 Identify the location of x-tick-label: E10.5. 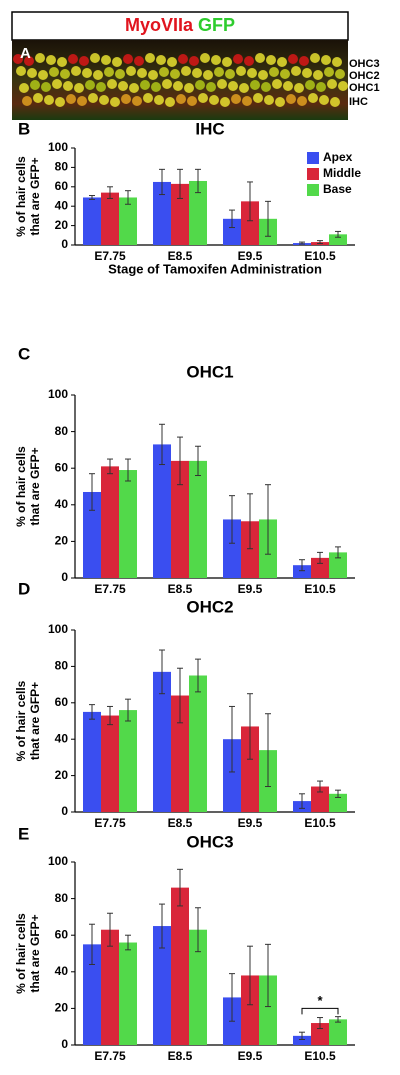
(320, 256).